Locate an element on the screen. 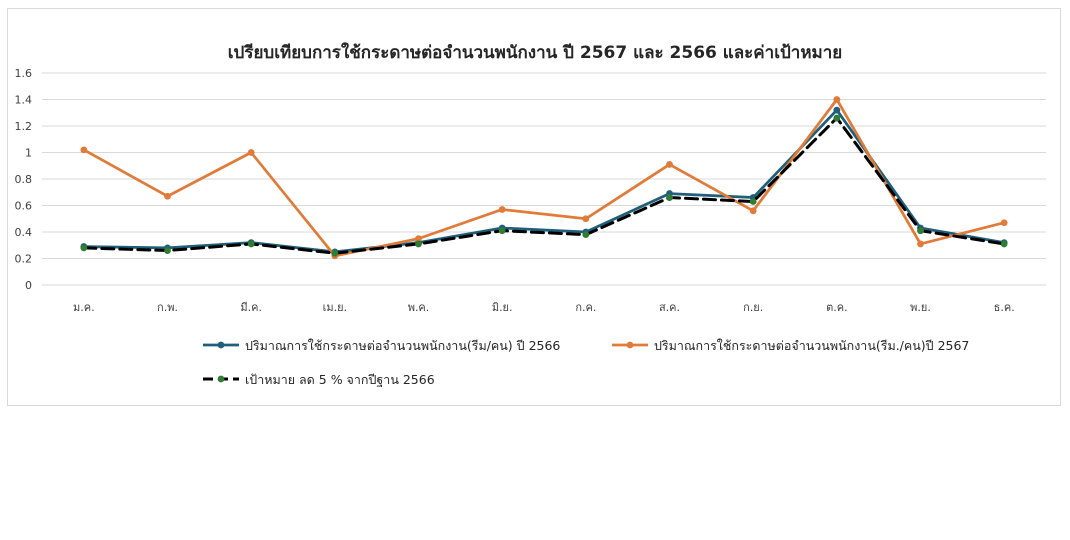  x-tick-label: พ.ค. is located at coordinates (419, 307).